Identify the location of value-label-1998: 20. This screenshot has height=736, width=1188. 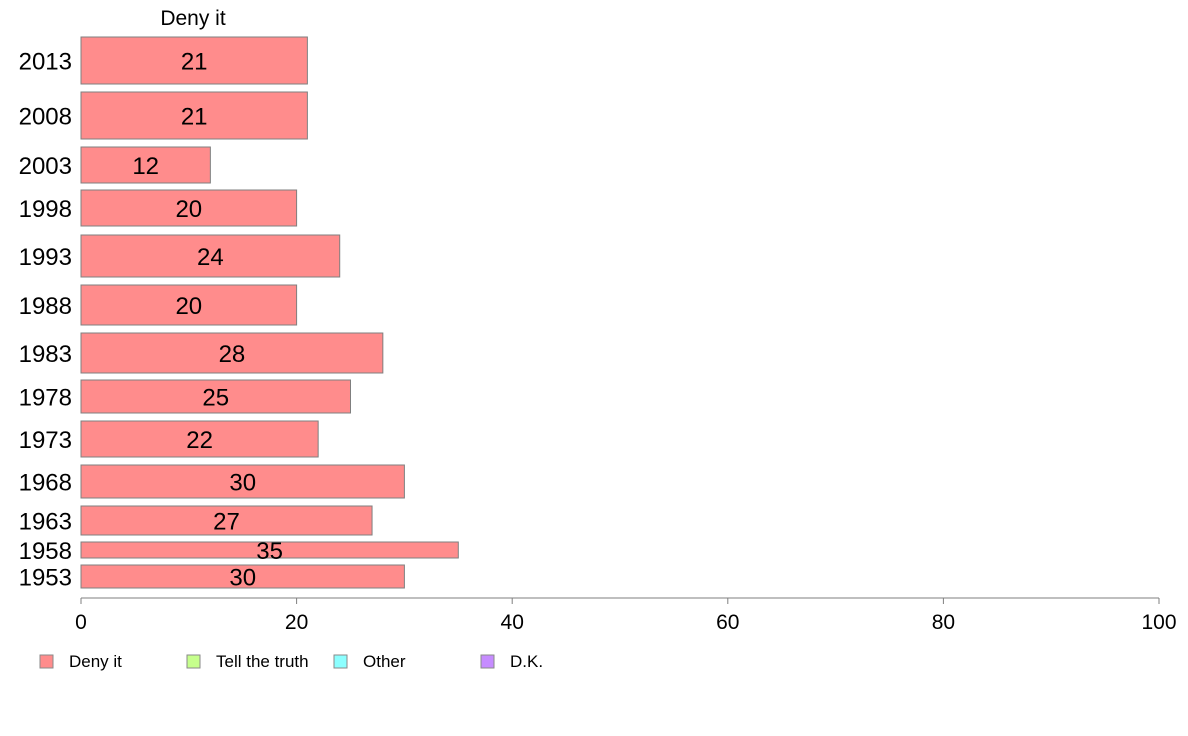
(188, 209).